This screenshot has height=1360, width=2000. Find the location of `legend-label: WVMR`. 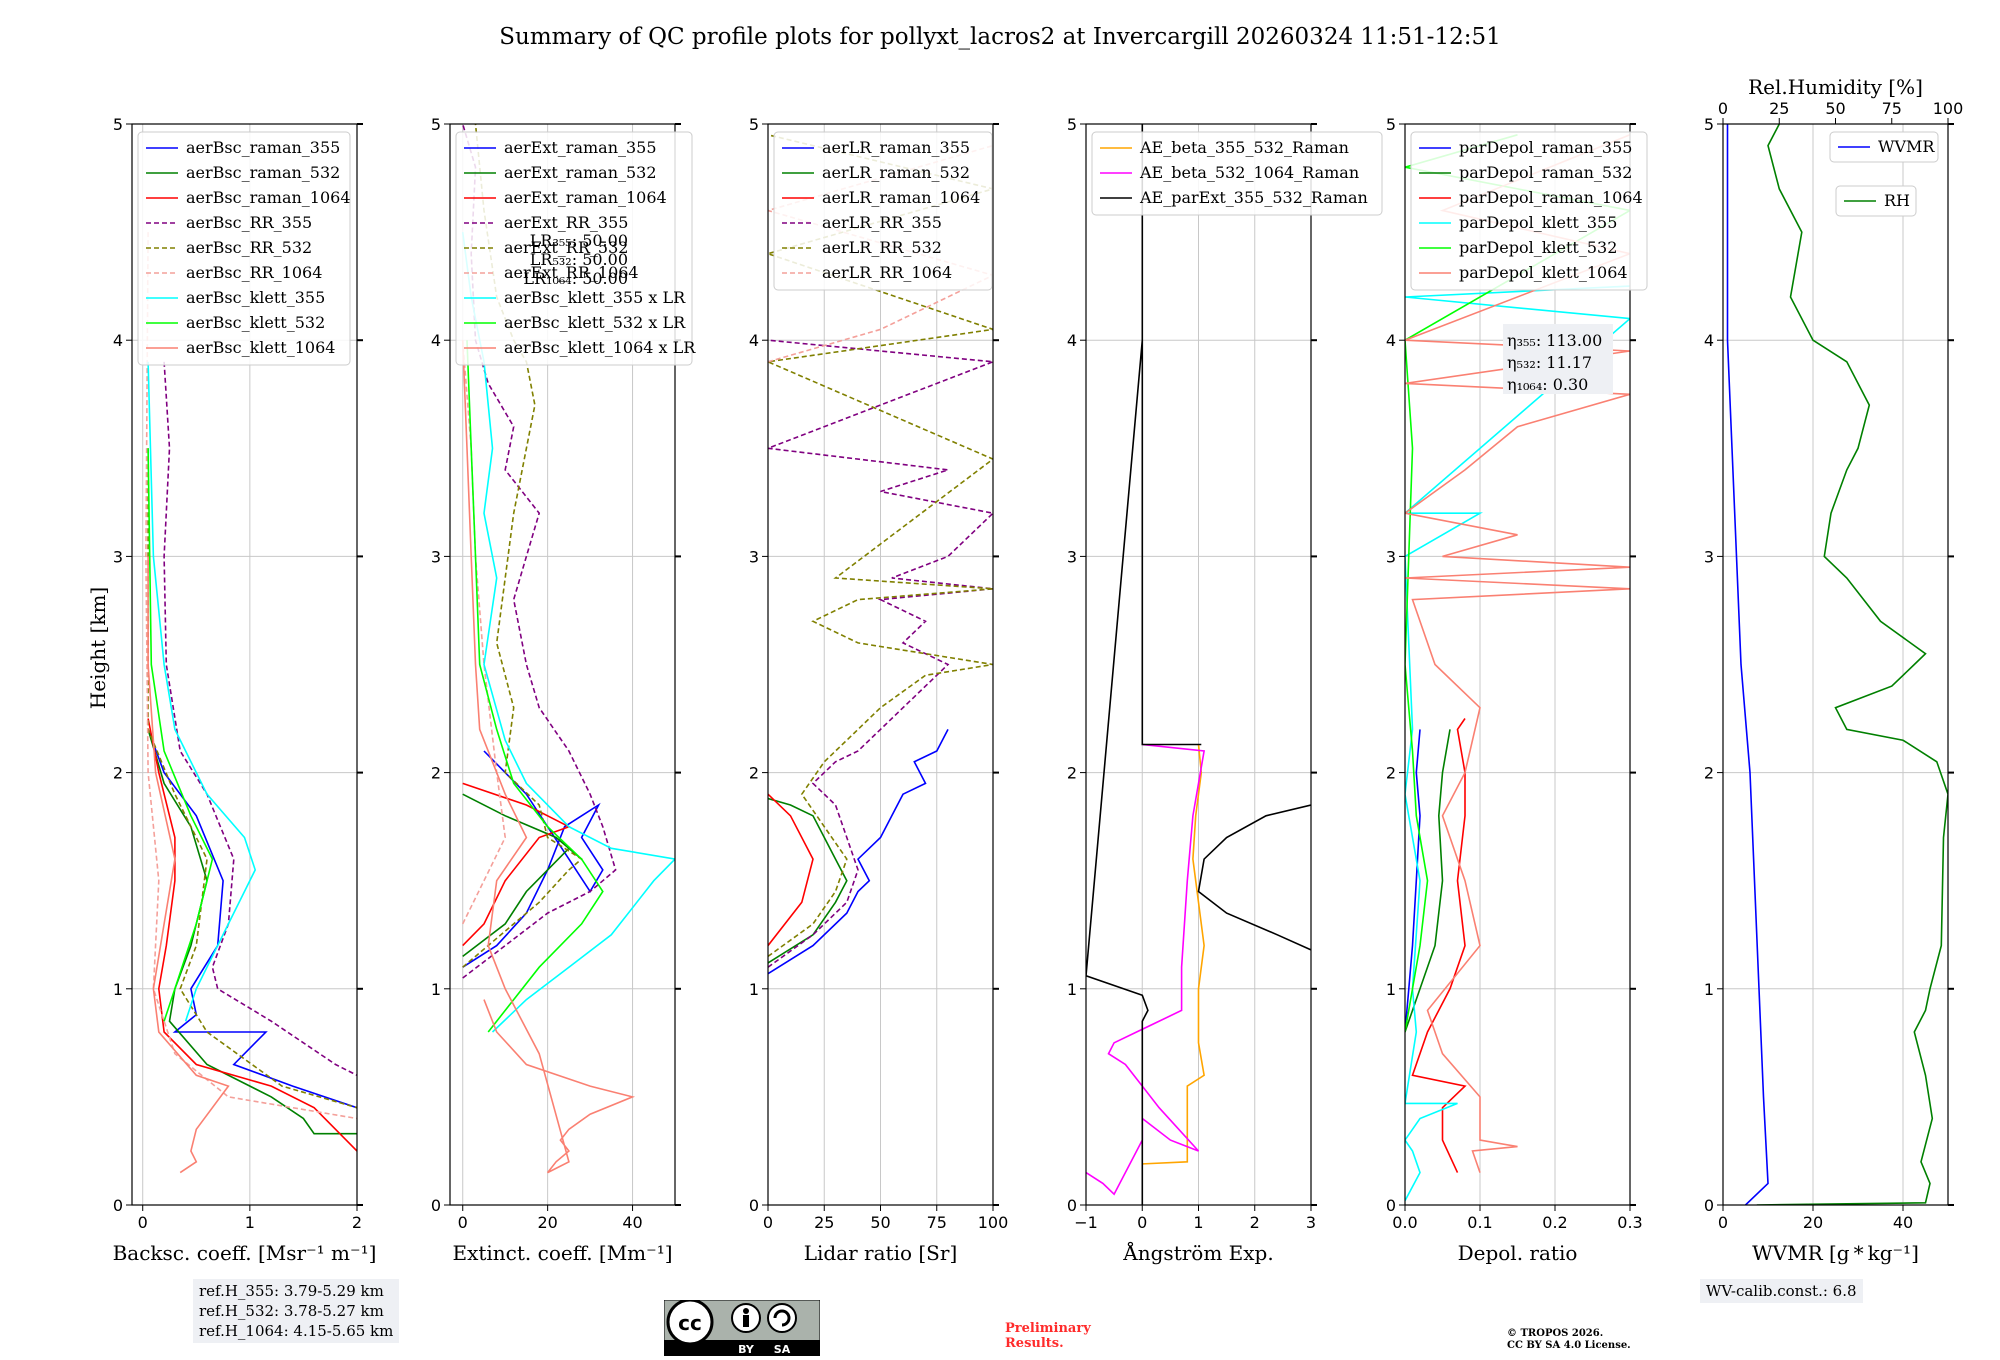

legend-label: WVMR is located at coordinates (1906, 146).